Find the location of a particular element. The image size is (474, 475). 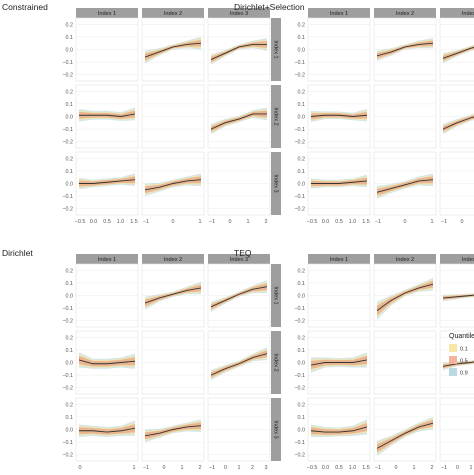

x-tick-label: 3 is located at coordinates (266, 468).